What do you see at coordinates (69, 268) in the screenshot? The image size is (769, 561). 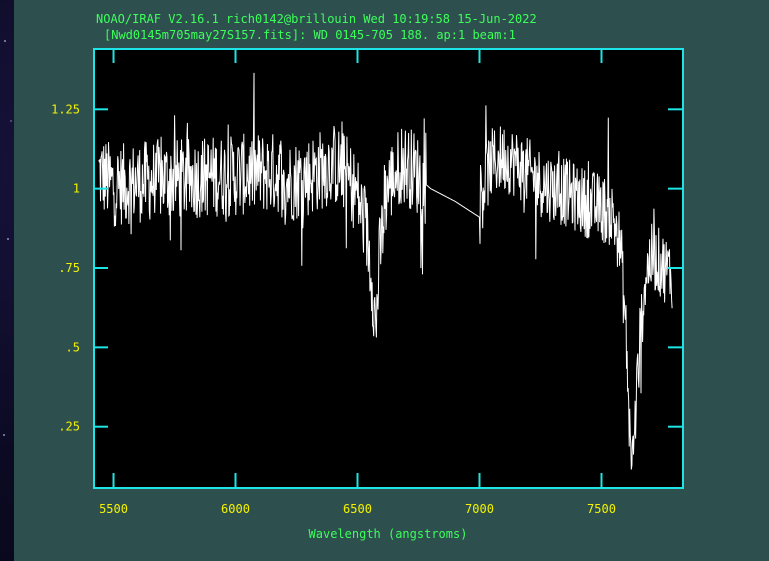 I see `y-tick-label: .75` at bounding box center [69, 268].